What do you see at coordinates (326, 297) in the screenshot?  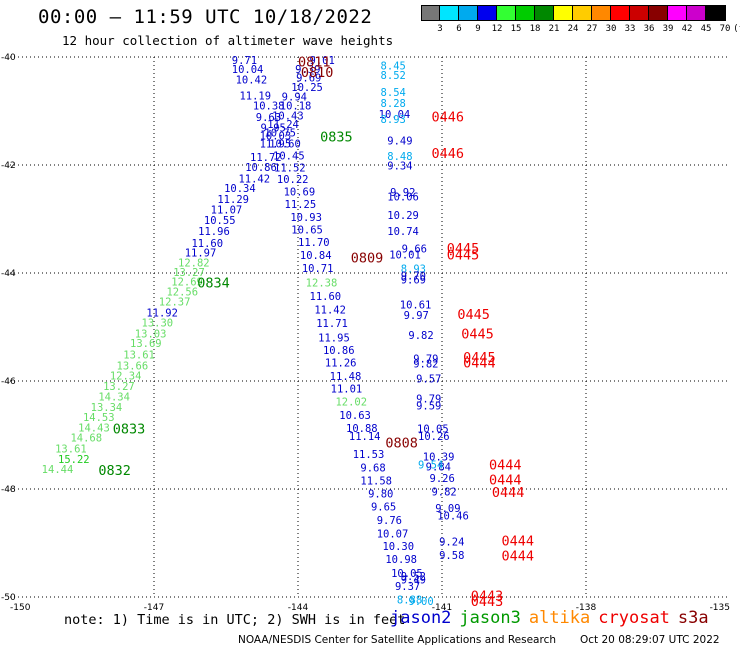 I see `wave-height-label: 11.60` at bounding box center [326, 297].